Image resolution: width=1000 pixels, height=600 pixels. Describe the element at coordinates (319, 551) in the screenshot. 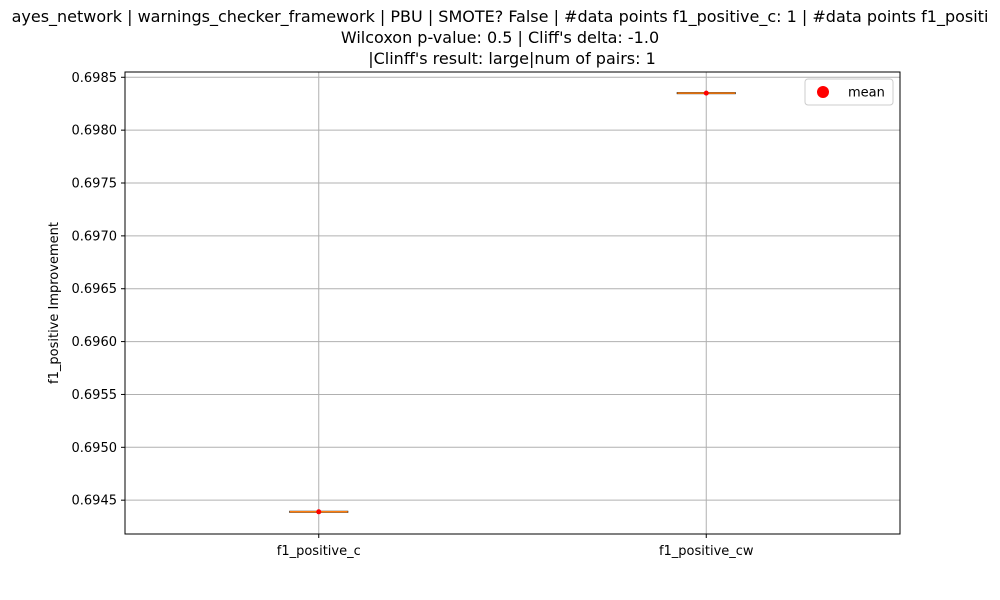

I see `x-tick-label: f1_positive_c` at that location.